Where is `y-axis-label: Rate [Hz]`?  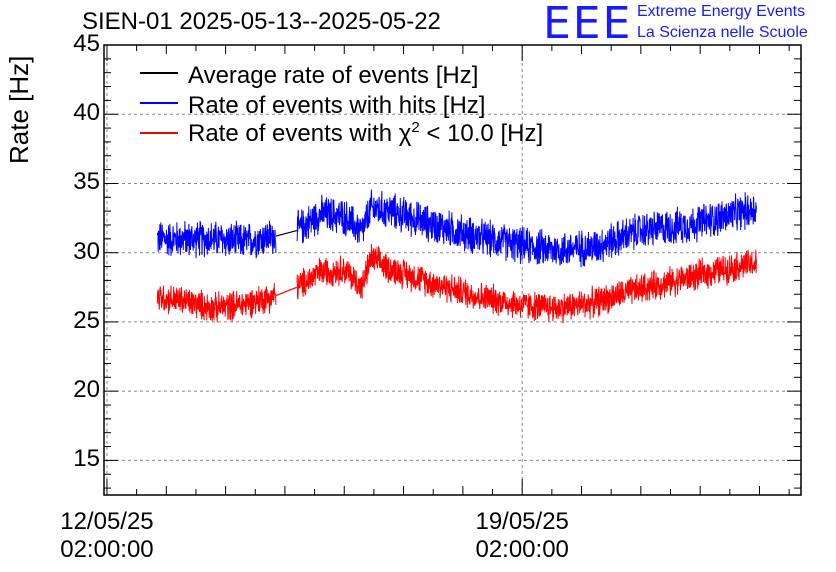
y-axis-label: Rate [Hz] is located at coordinates (19, 109).